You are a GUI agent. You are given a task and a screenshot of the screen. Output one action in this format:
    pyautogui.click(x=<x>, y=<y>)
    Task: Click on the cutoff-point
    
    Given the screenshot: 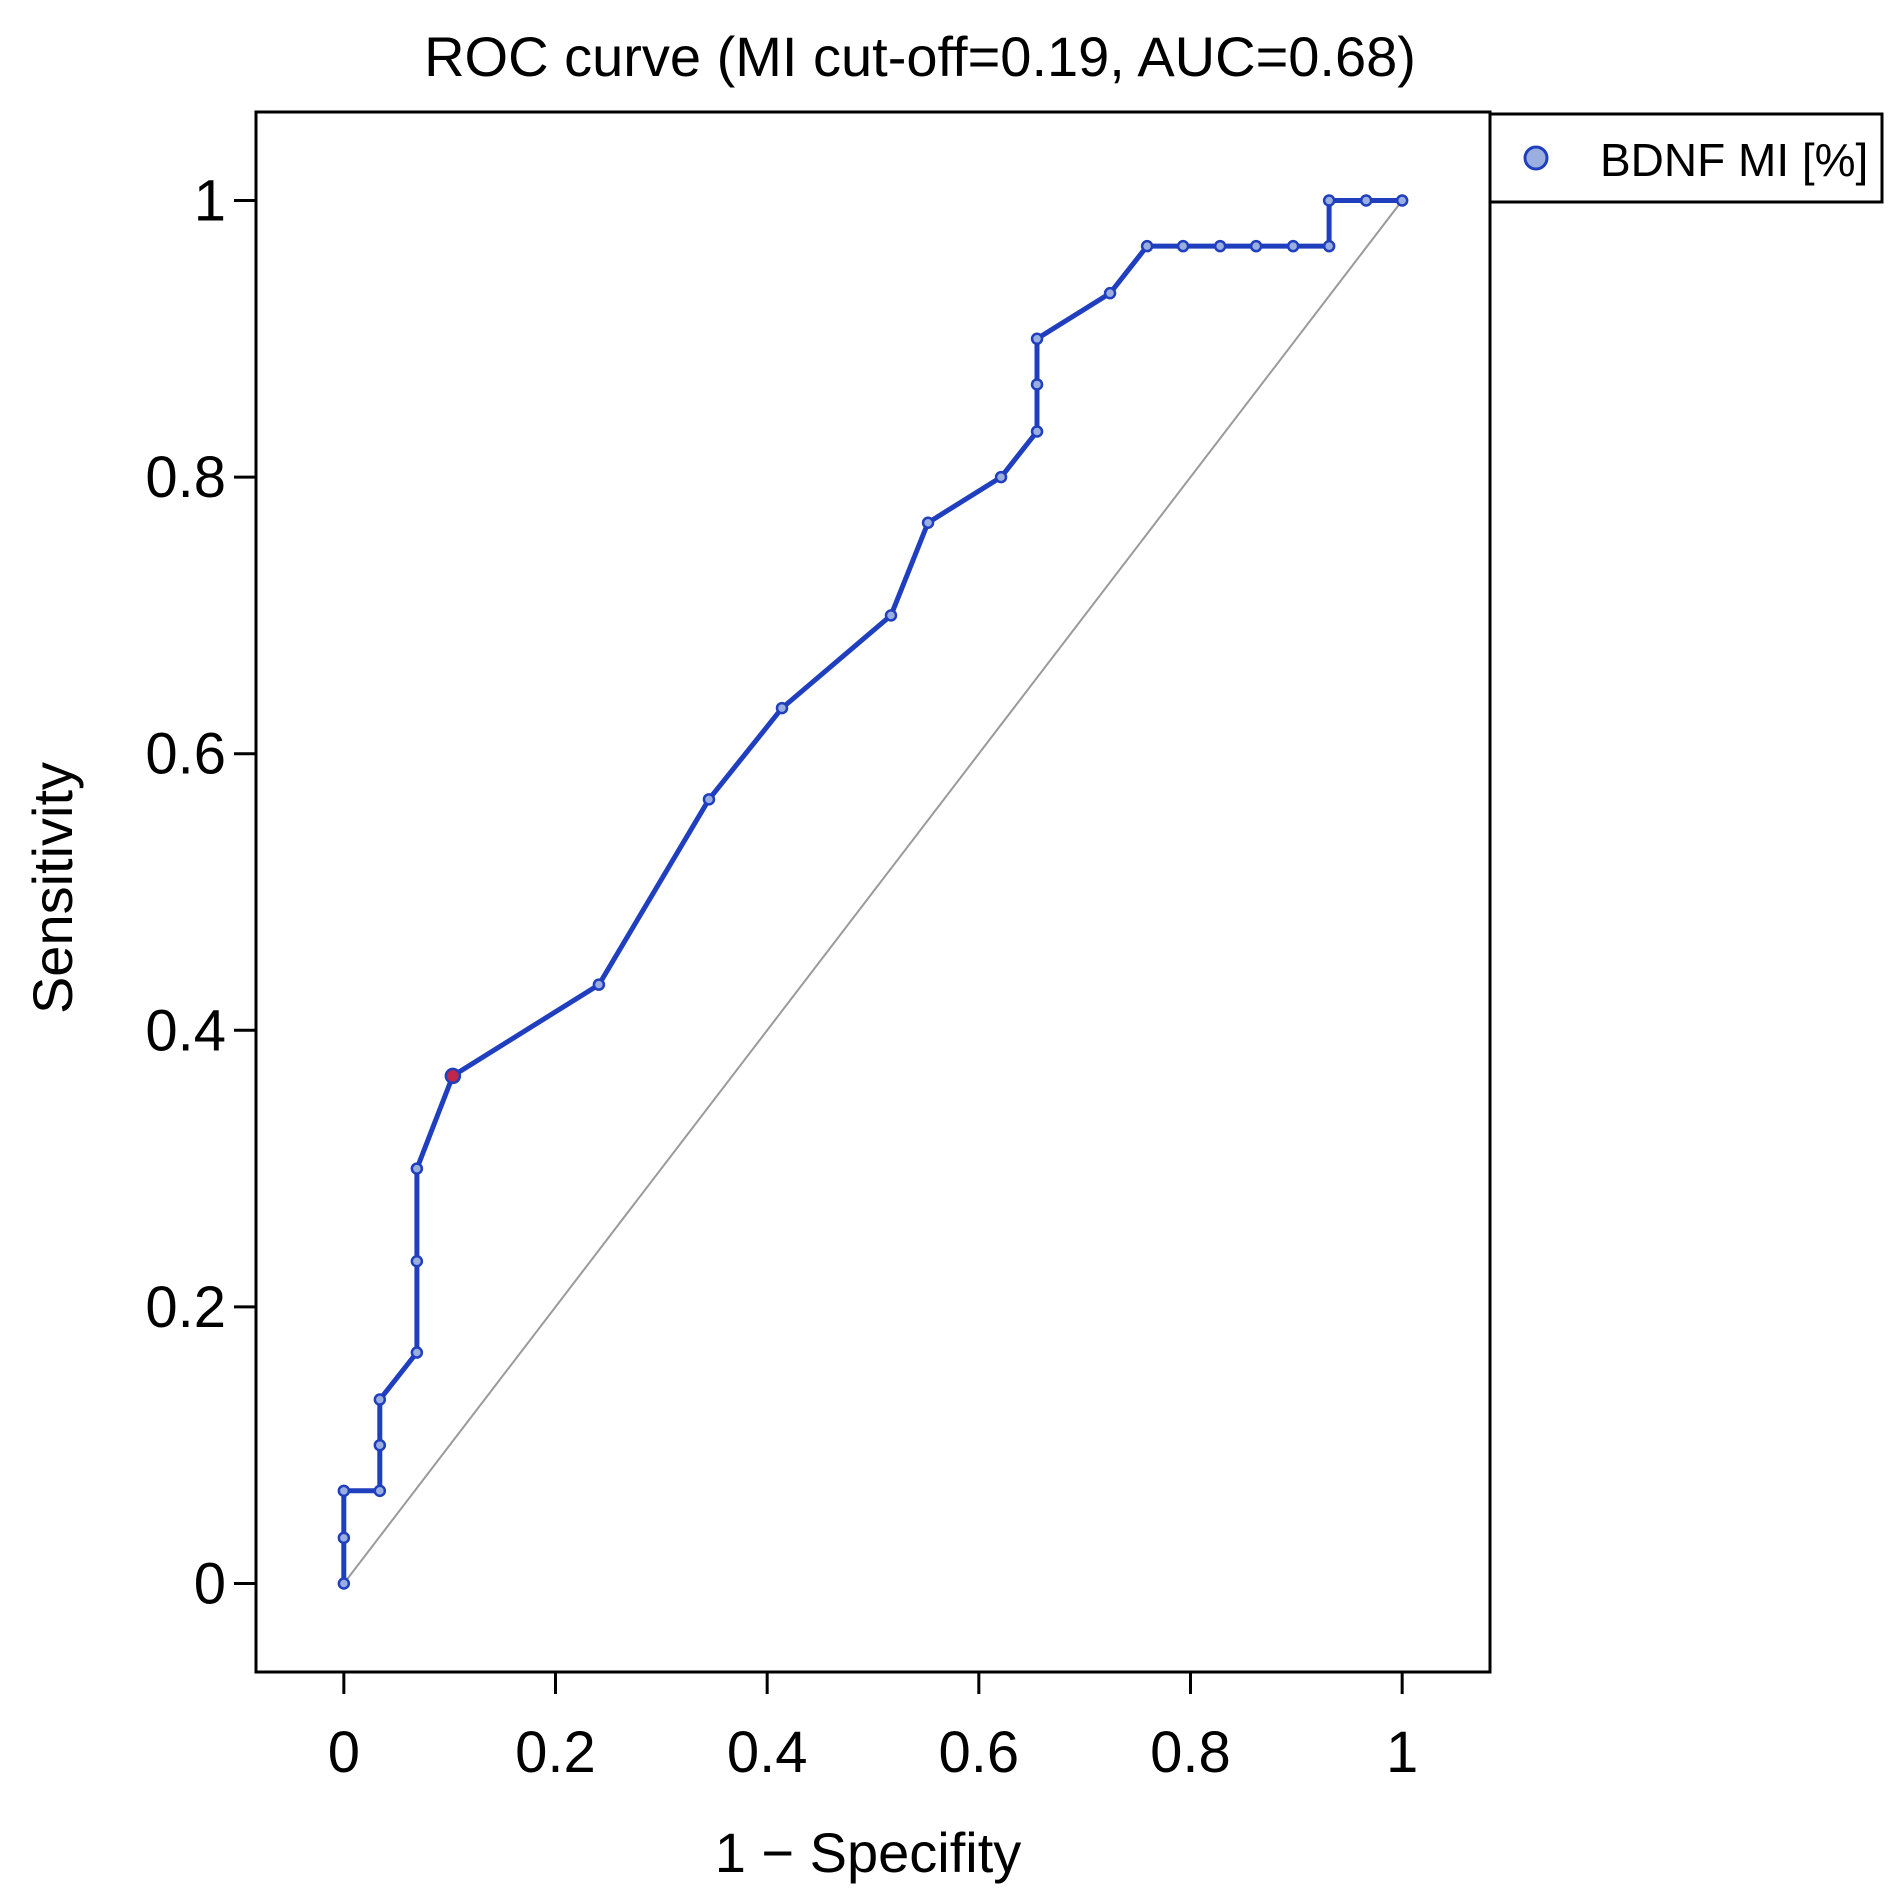 What is the action you would take?
    pyautogui.click(x=453, y=1076)
    